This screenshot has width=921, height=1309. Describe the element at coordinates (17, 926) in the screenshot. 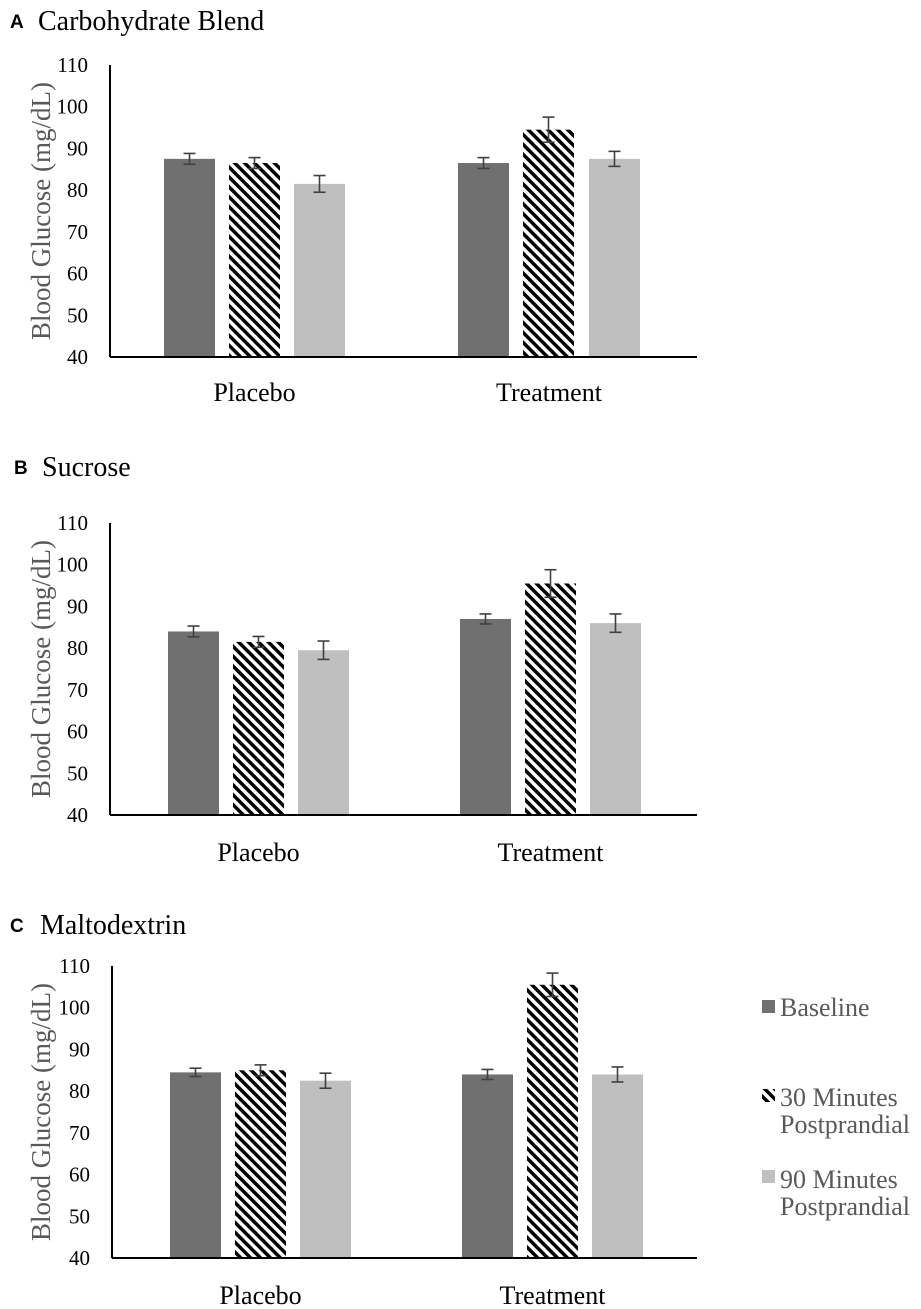

I see `panel-letter: C` at that location.